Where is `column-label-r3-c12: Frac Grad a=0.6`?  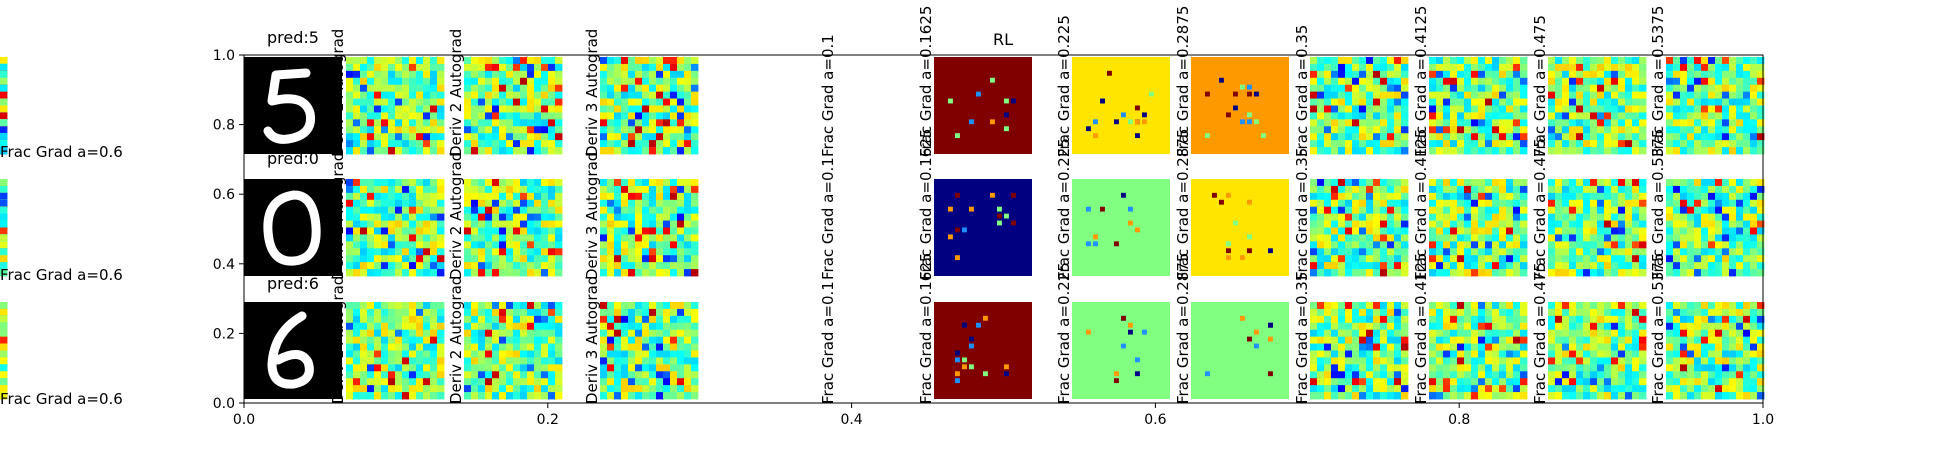 column-label-r3-c12: Frac Grad a=0.6 is located at coordinates (61, 399).